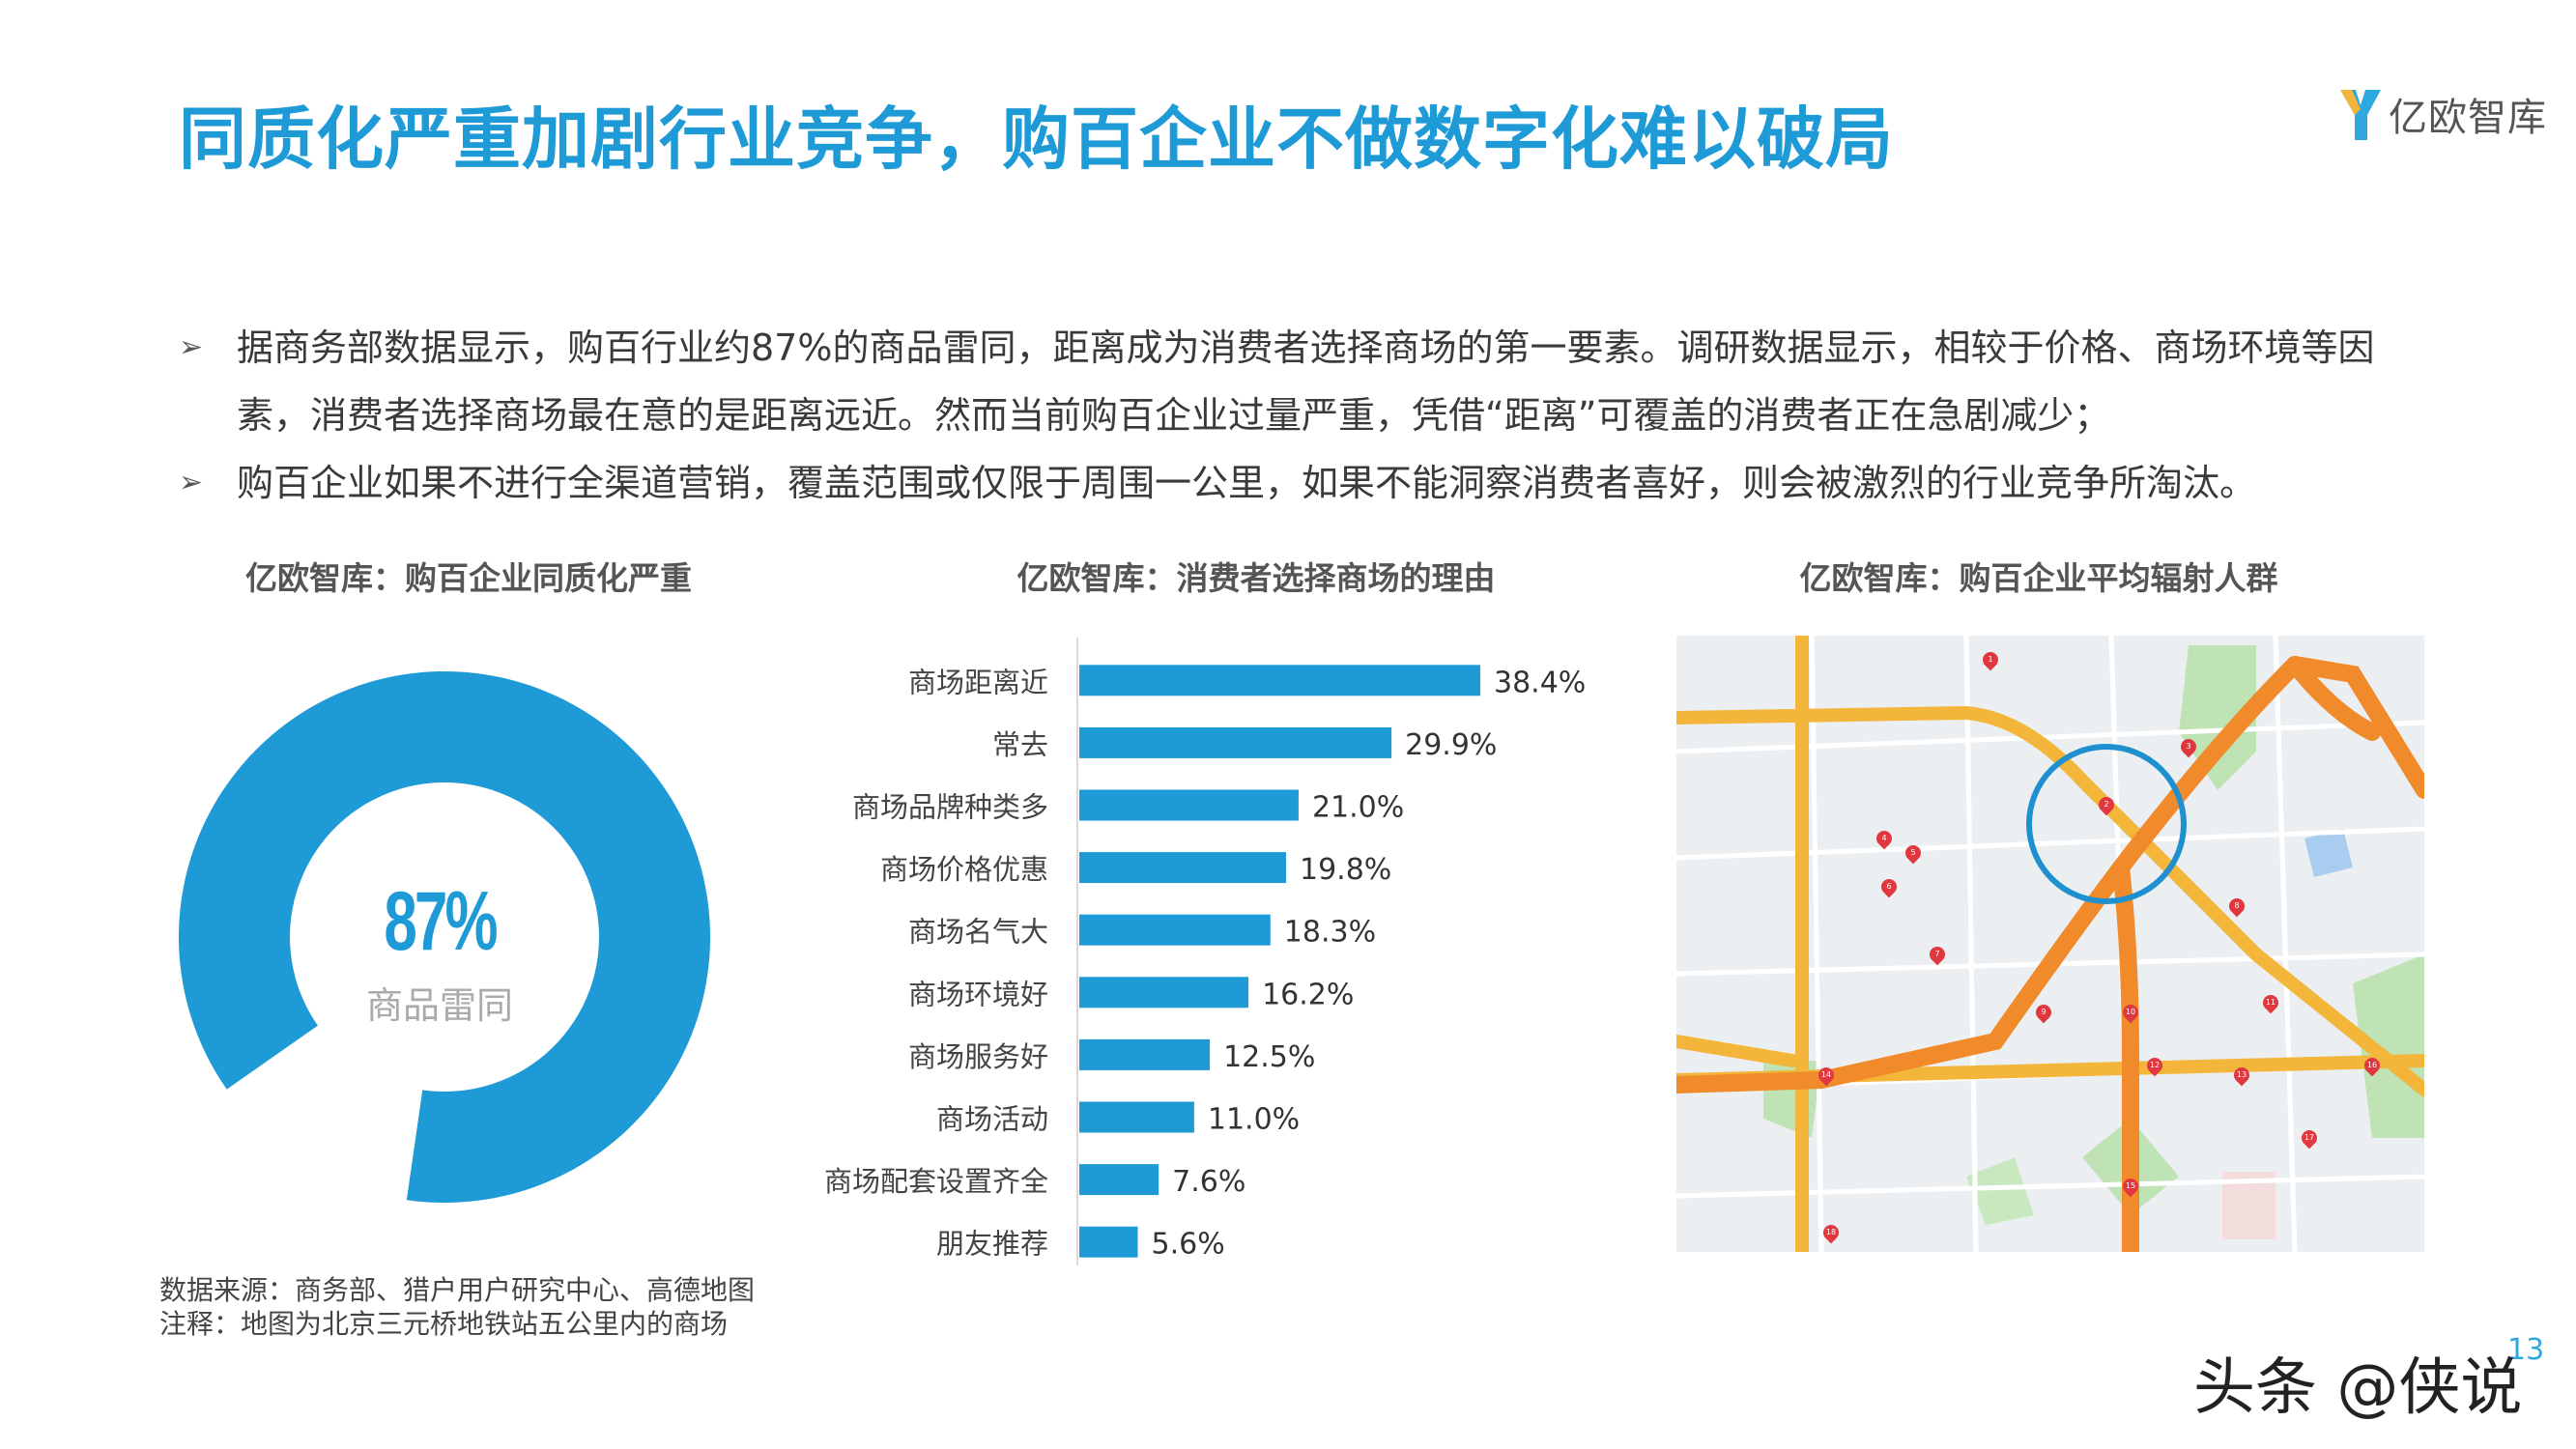 The width and height of the screenshot is (2576, 1449). I want to click on map-pin-label: 13, so click(2242, 1074).